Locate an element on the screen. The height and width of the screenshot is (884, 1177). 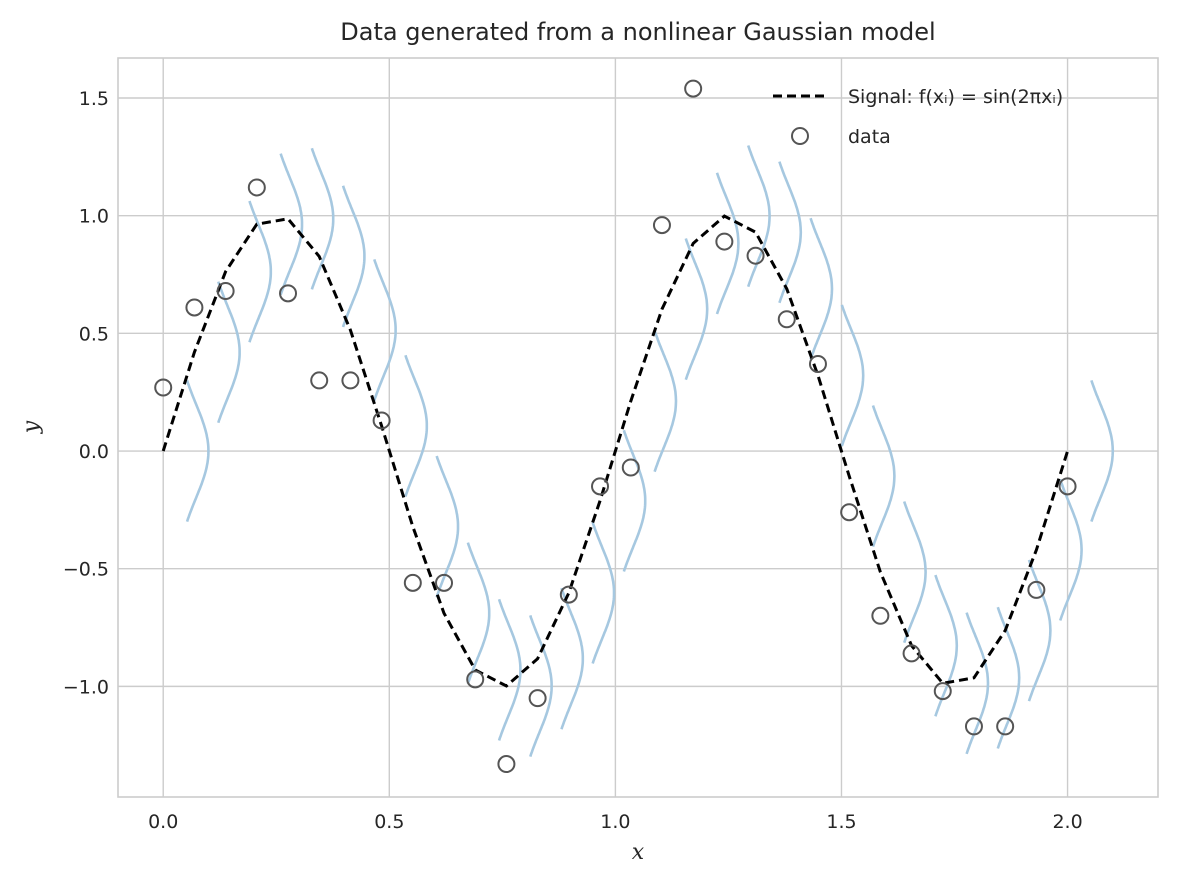
x-tick-label: 1.5 is located at coordinates (841, 822).